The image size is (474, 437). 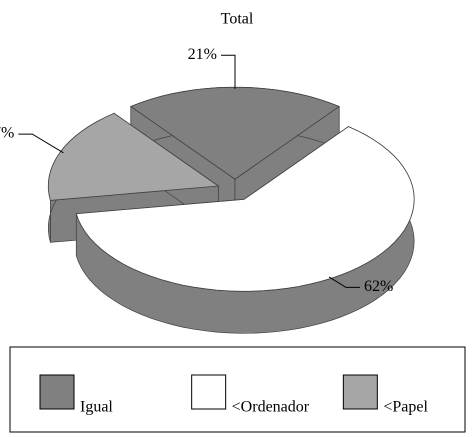 I want to click on data-label: 62%, so click(x=378, y=286).